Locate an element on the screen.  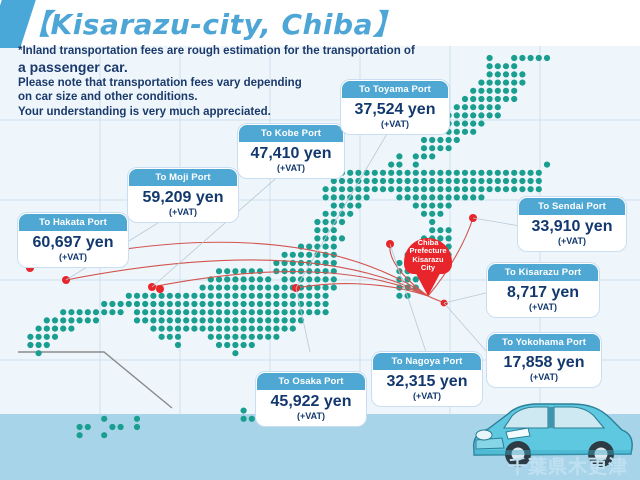
port-callout-to-hakata-port: To Hakata Port 60,697 yen (+VAT) is located at coordinates (73, 240).